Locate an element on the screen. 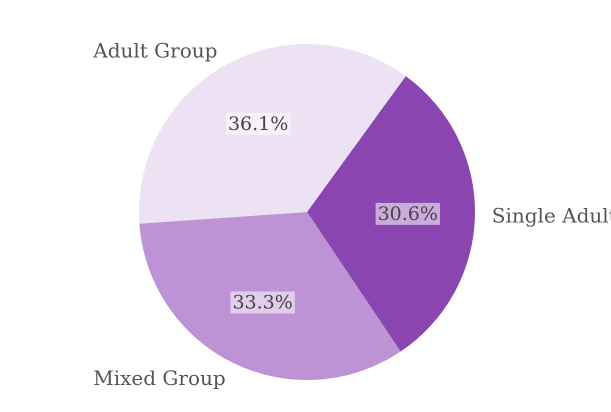  pct-label-group-adult-group: 36.1% is located at coordinates (258, 123).